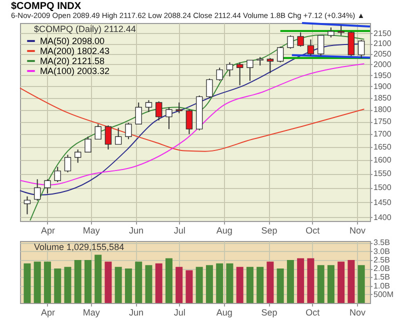 The height and width of the screenshot is (327, 400). I want to click on y-tick-label: 1950, so click(383, 75).